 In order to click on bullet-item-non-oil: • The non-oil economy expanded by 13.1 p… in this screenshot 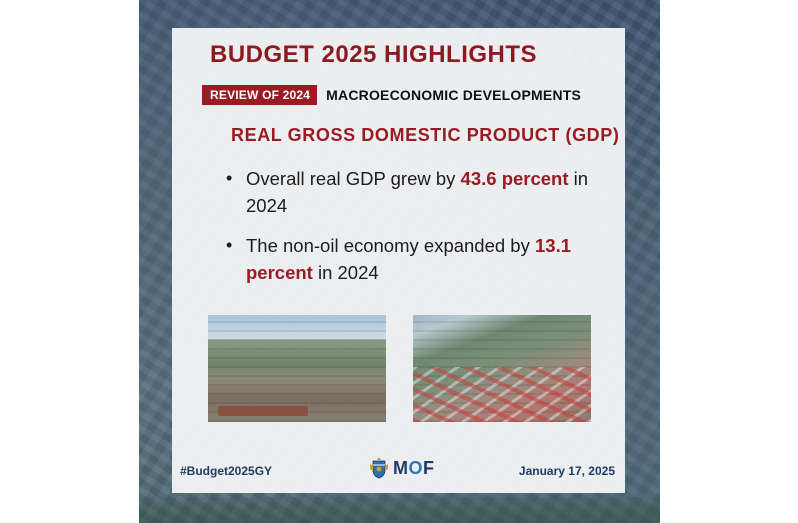, I will do `click(421, 259)`.